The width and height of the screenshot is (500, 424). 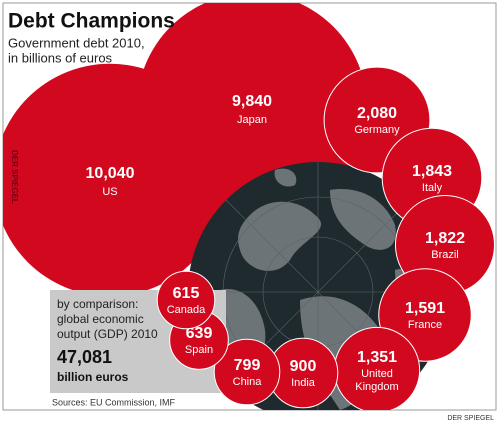 I want to click on value-label: 10,040, so click(x=110, y=173).